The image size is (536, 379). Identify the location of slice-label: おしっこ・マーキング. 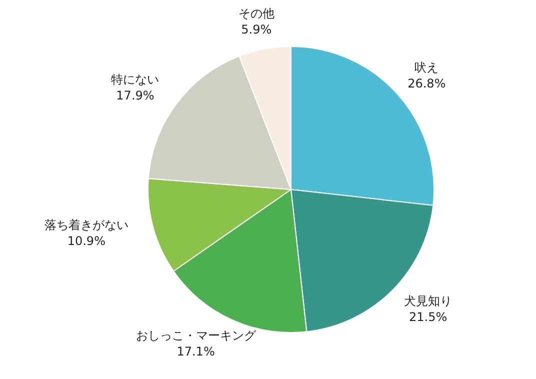
(196, 335).